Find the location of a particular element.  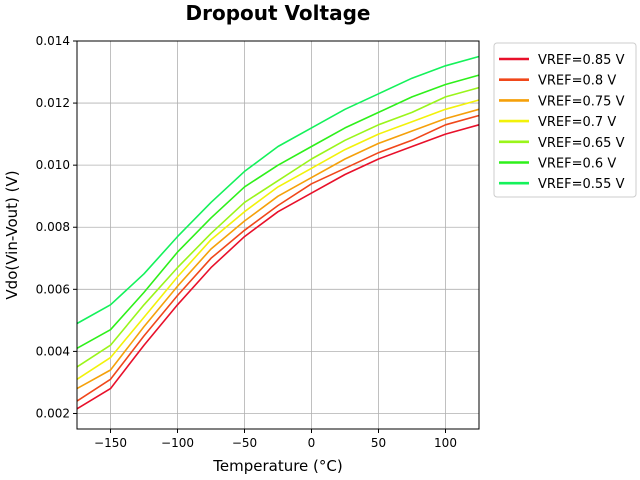

y-tick-label: 0.002 is located at coordinates (53, 413).